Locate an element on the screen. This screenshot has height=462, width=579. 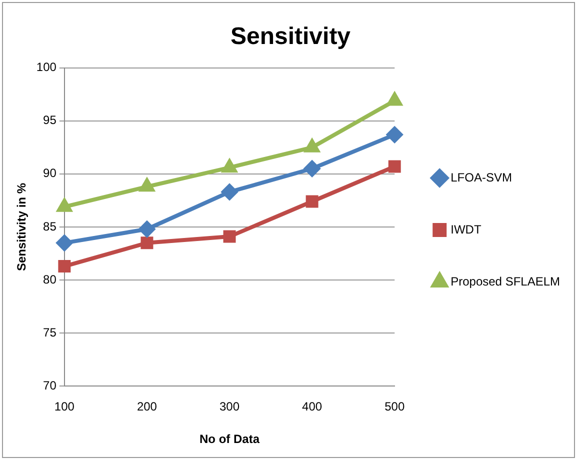
y-tick-label: 95 is located at coordinates (50, 120).